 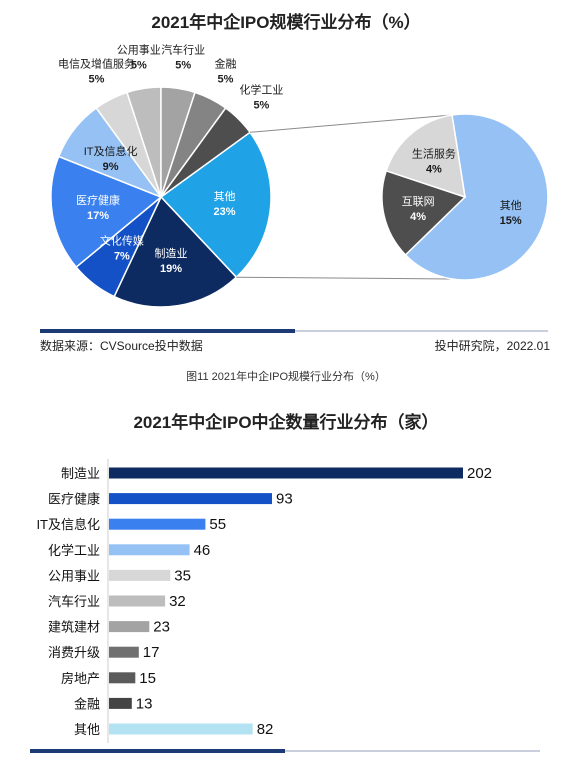 I want to click on research-credit: 投中研究院，2022.01, so click(x=492, y=346).